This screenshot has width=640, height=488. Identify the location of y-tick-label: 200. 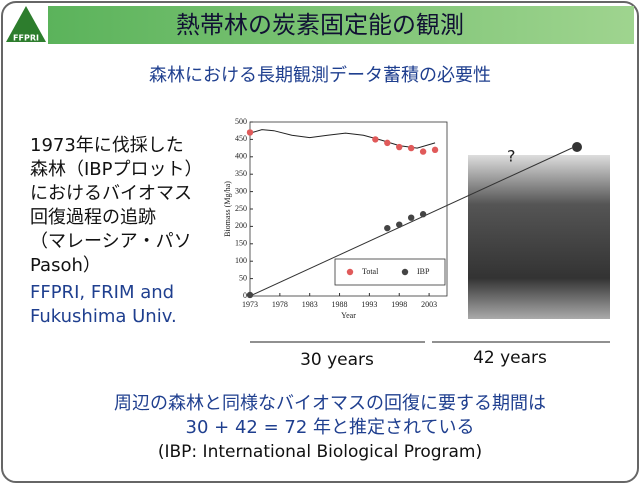
(241, 225).